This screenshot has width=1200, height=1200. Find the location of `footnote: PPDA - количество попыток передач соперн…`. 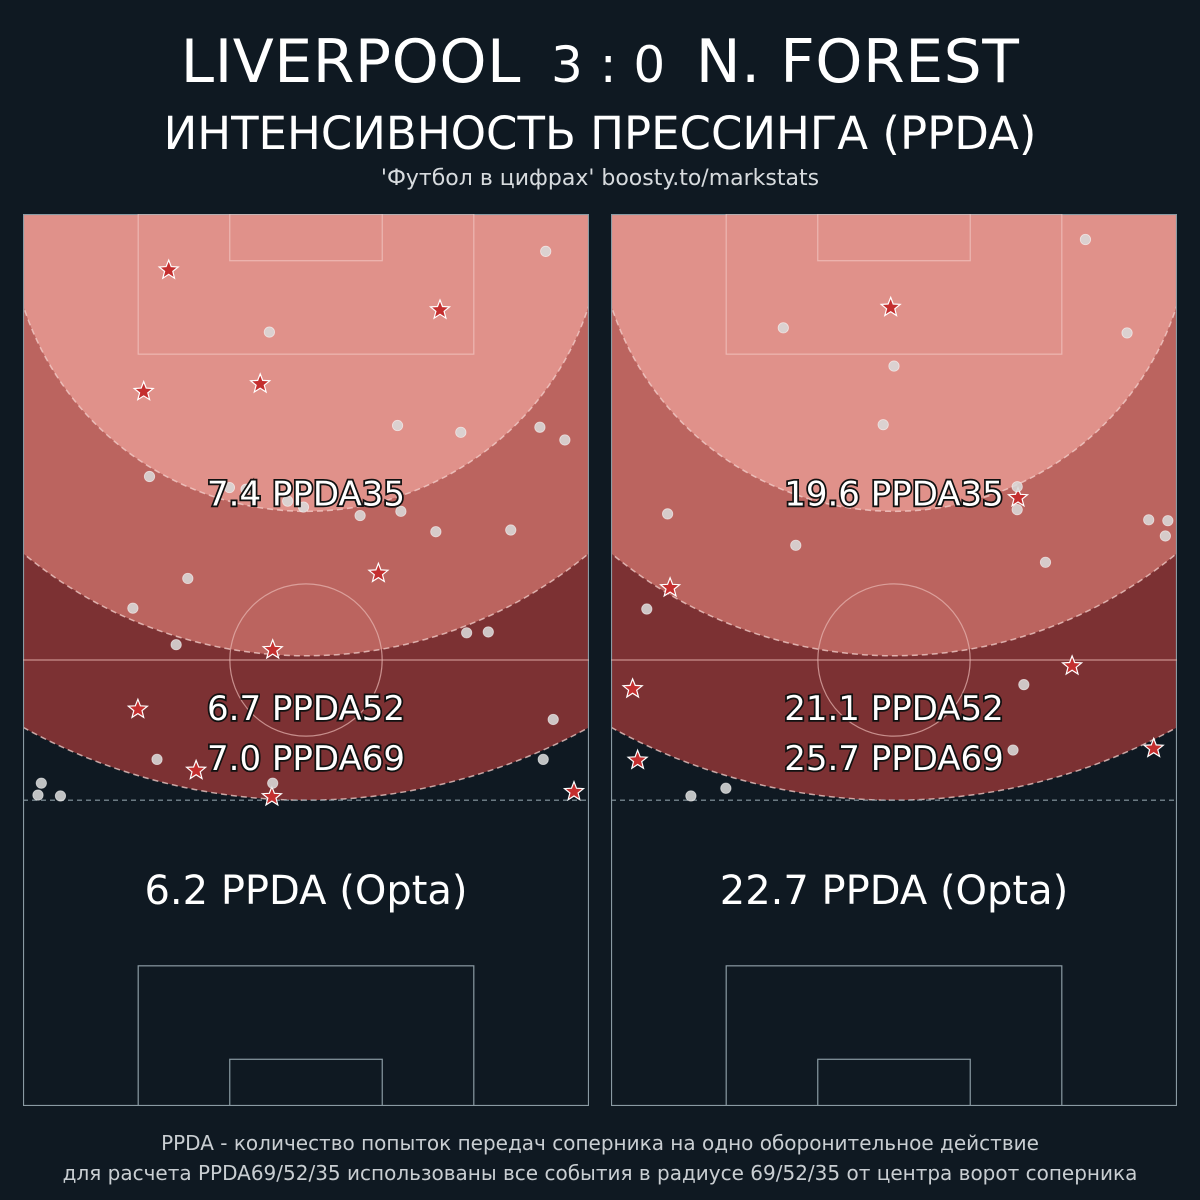

footnote: PPDA - количество попыток передач соперн… is located at coordinates (600, 1161).